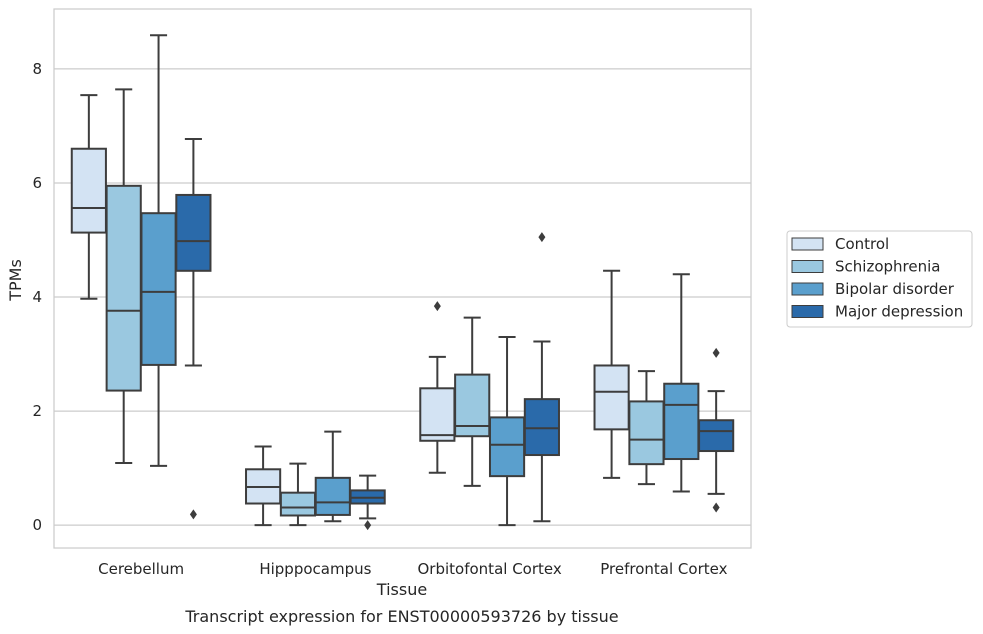 The width and height of the screenshot is (983, 634). What do you see at coordinates (15, 280) in the screenshot?
I see `y-axis-label: TPMs` at bounding box center [15, 280].